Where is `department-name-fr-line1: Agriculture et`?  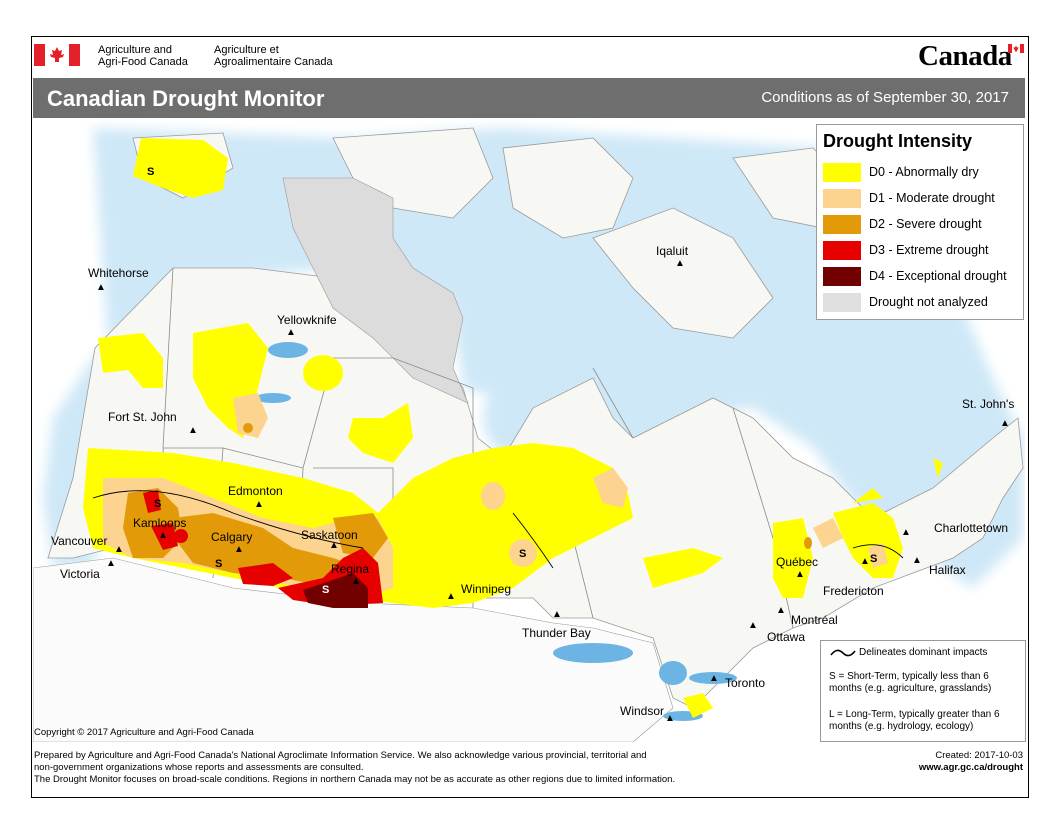 department-name-fr-line1: Agriculture et is located at coordinates (246, 50).